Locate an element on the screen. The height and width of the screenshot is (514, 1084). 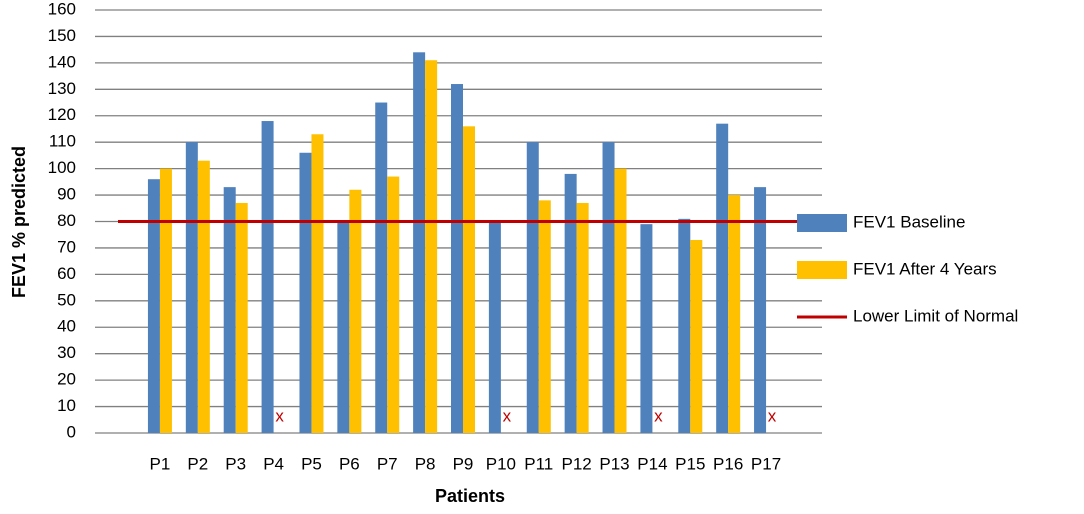
x-tick-label: P4 is located at coordinates (273, 463).